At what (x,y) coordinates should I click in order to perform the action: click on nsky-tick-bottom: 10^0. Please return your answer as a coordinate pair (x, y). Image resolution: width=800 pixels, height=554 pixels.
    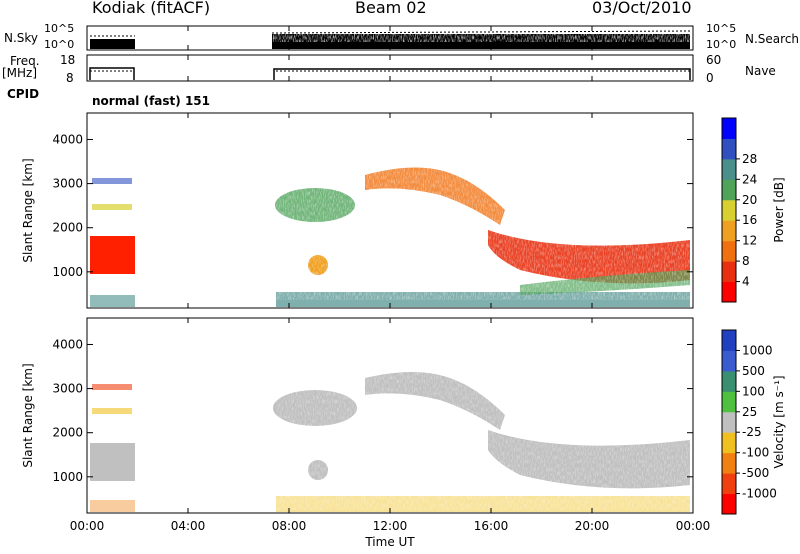
    Looking at the image, I should click on (59, 44).